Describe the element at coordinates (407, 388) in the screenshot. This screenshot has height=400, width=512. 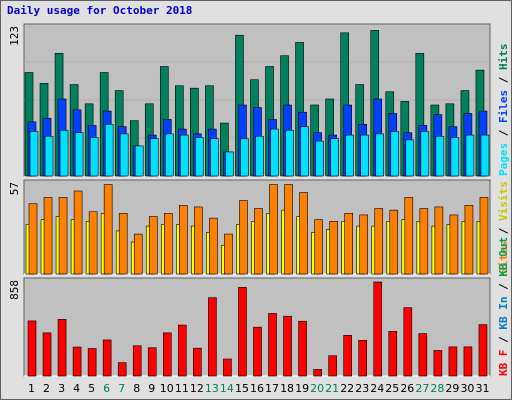
I see `x-tick-label: 26` at that location.